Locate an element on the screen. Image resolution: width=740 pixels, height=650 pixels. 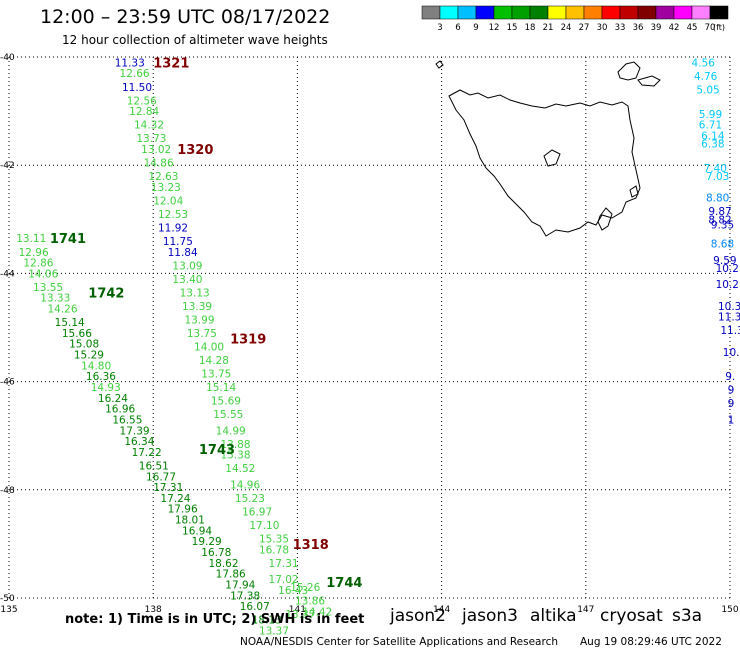
lon-tick-label: 138 is located at coordinates (153, 610).